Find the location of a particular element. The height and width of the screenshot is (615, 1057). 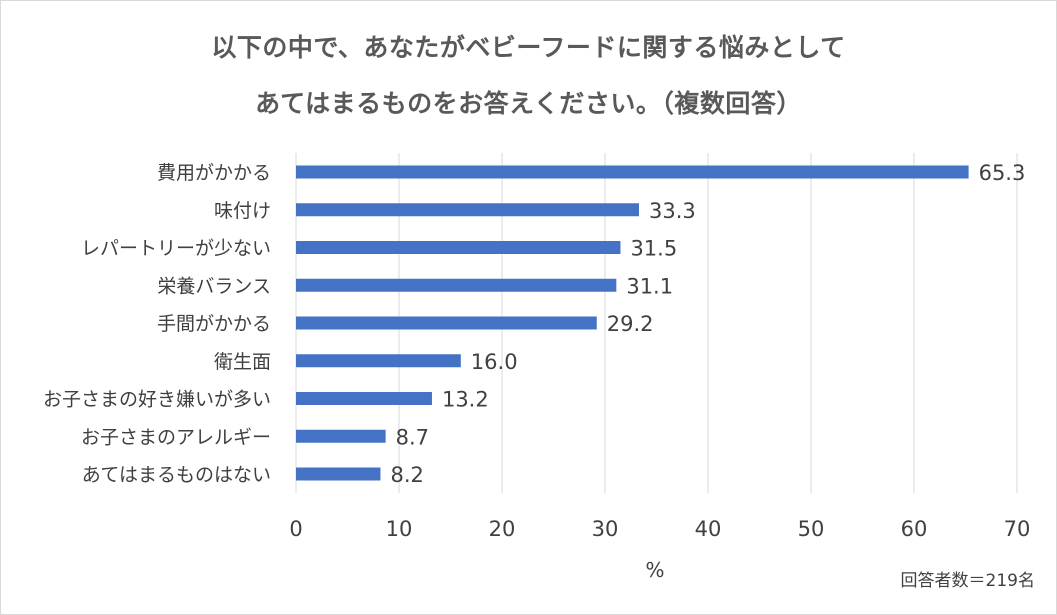

category-label: お子さまの好き嫌いが多い is located at coordinates (157, 400).